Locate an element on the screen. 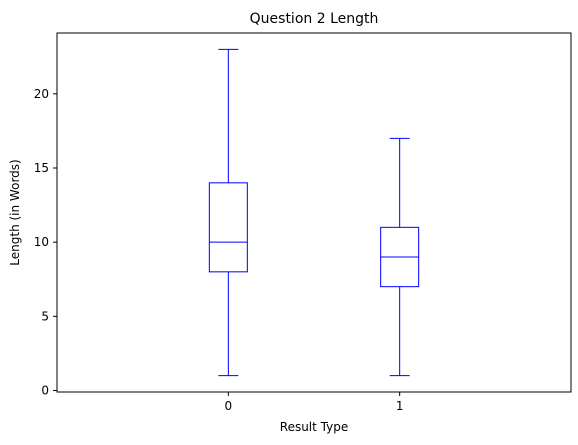 This screenshot has height=445, width=578. chart-title: Question 2 Length is located at coordinates (314, 19).